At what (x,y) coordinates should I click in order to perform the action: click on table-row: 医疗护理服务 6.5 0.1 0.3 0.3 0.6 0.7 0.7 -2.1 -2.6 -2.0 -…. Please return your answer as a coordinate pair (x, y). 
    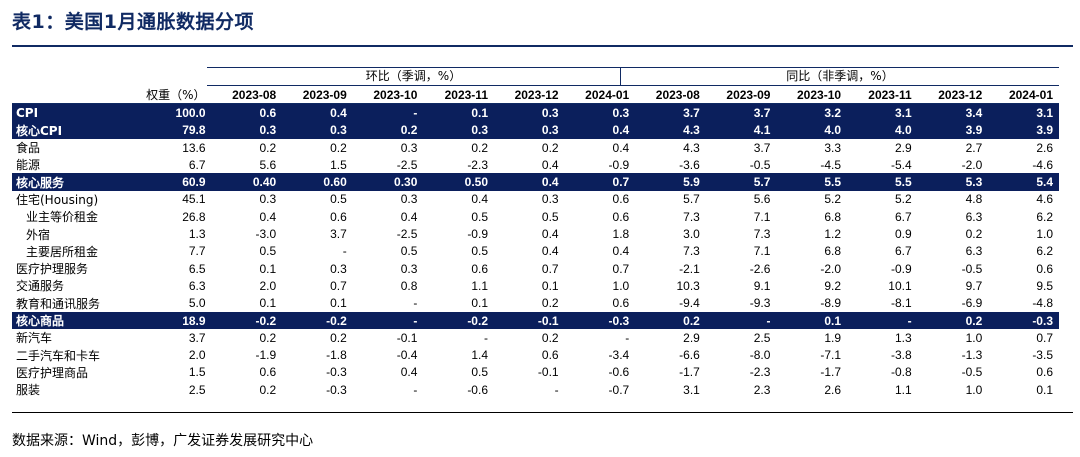
    Looking at the image, I should click on (535, 268).